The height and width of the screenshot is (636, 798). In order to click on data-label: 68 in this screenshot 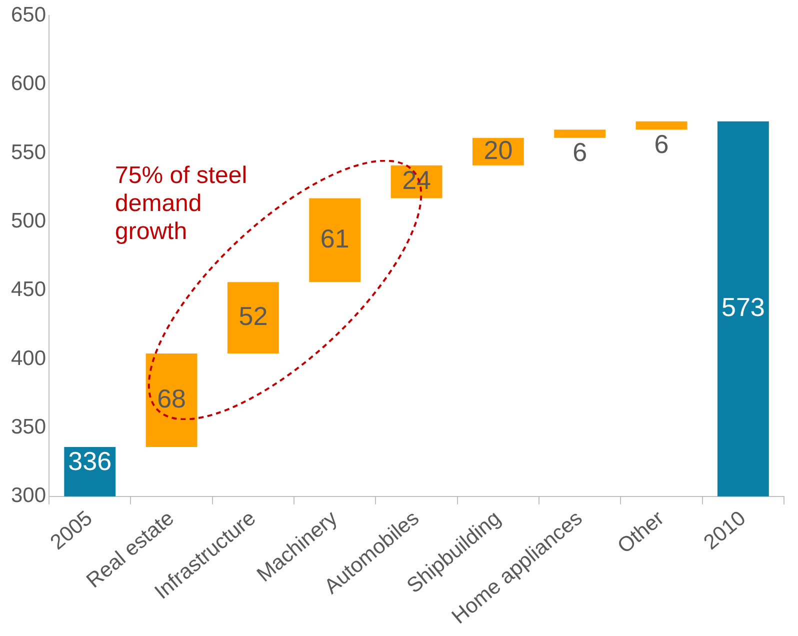, I will do `click(171, 398)`.